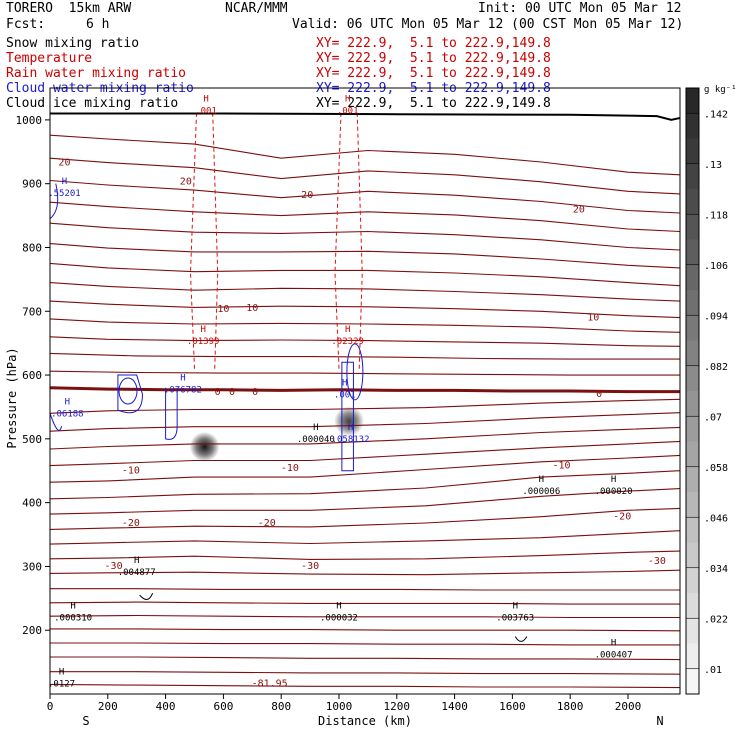 This screenshot has width=740, height=740. Describe the element at coordinates (203, 342) in the screenshot. I see `max-value-label-12: .01399` at that location.